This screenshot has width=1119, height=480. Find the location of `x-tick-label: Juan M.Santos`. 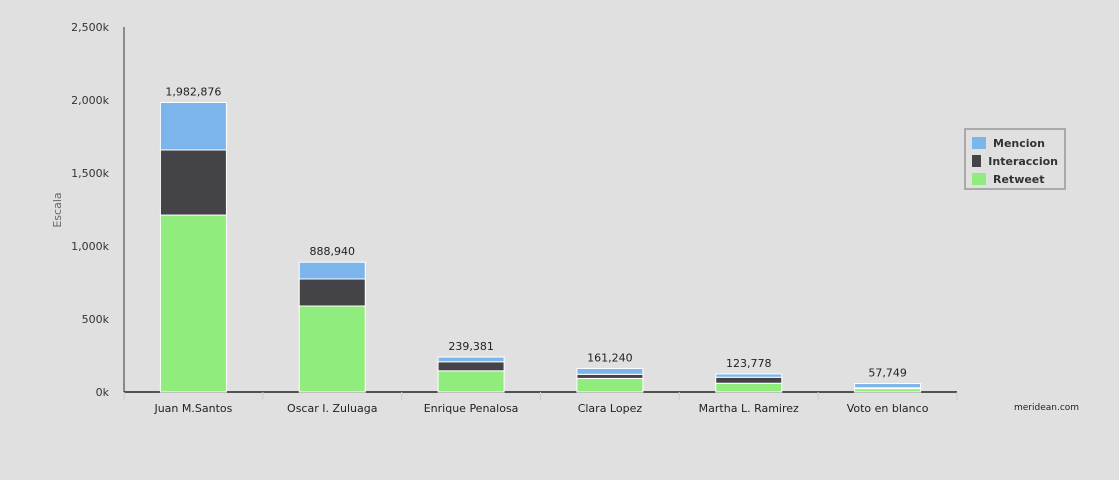

x-tick-label: Juan M.Santos is located at coordinates (192, 408).